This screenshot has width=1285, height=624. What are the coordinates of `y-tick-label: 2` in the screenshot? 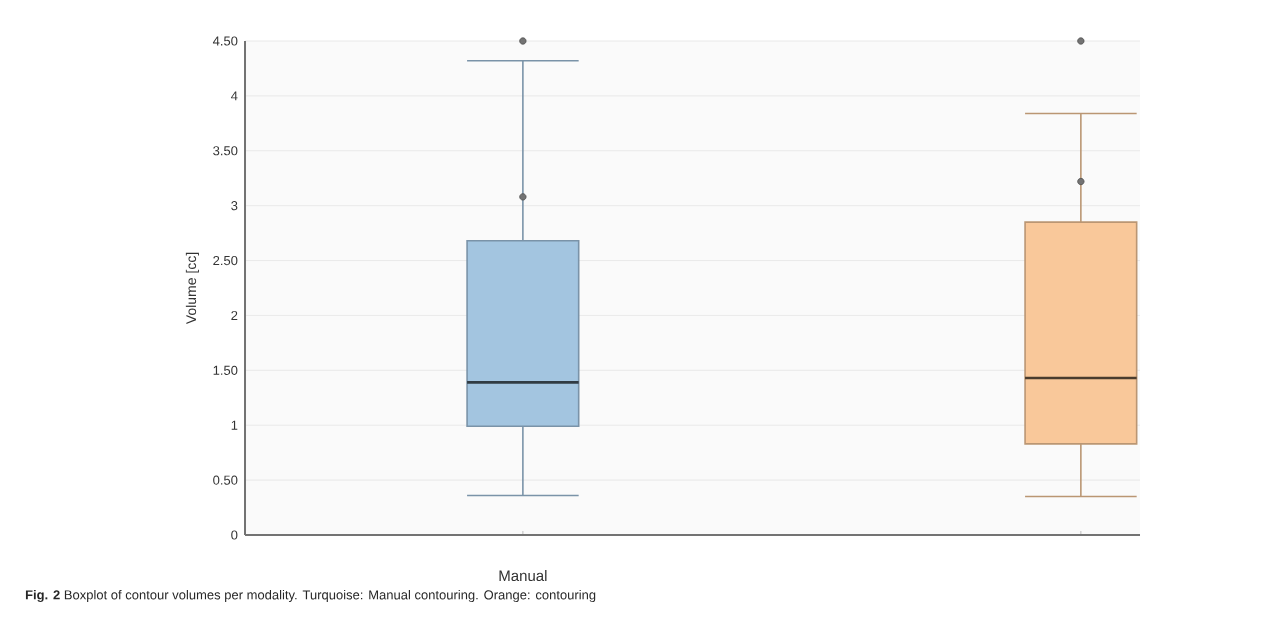 It's located at (234, 315).